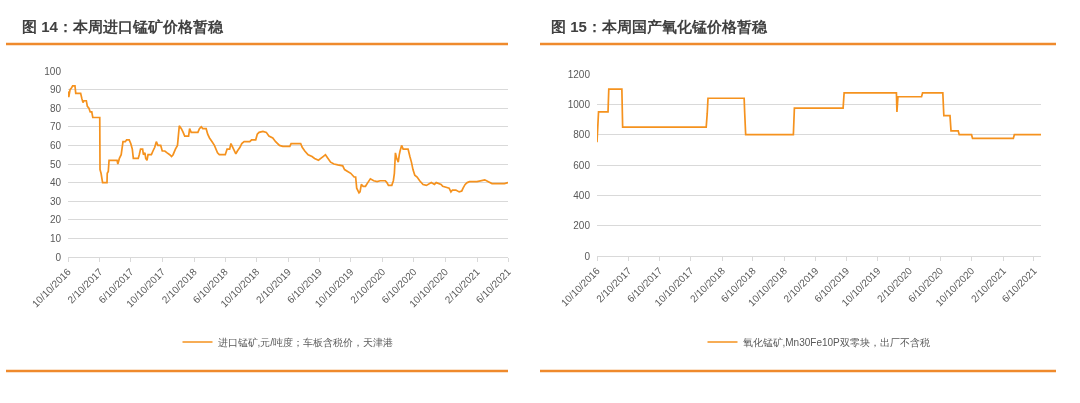 The image size is (1080, 403). What do you see at coordinates (579, 104) in the screenshot?
I see `y-tick-label: 1000` at bounding box center [579, 104].